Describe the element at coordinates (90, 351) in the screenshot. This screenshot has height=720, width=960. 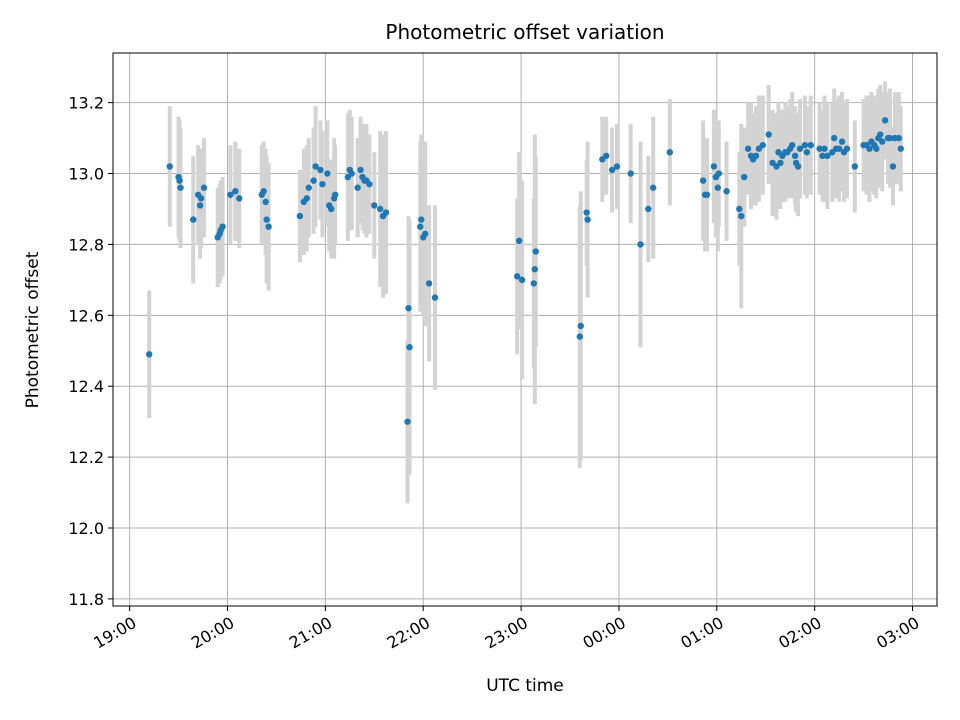
I see `y-axis: 11.8 12.0 12.2 12.4 12.6 12.8 13.0 13.2` at that location.